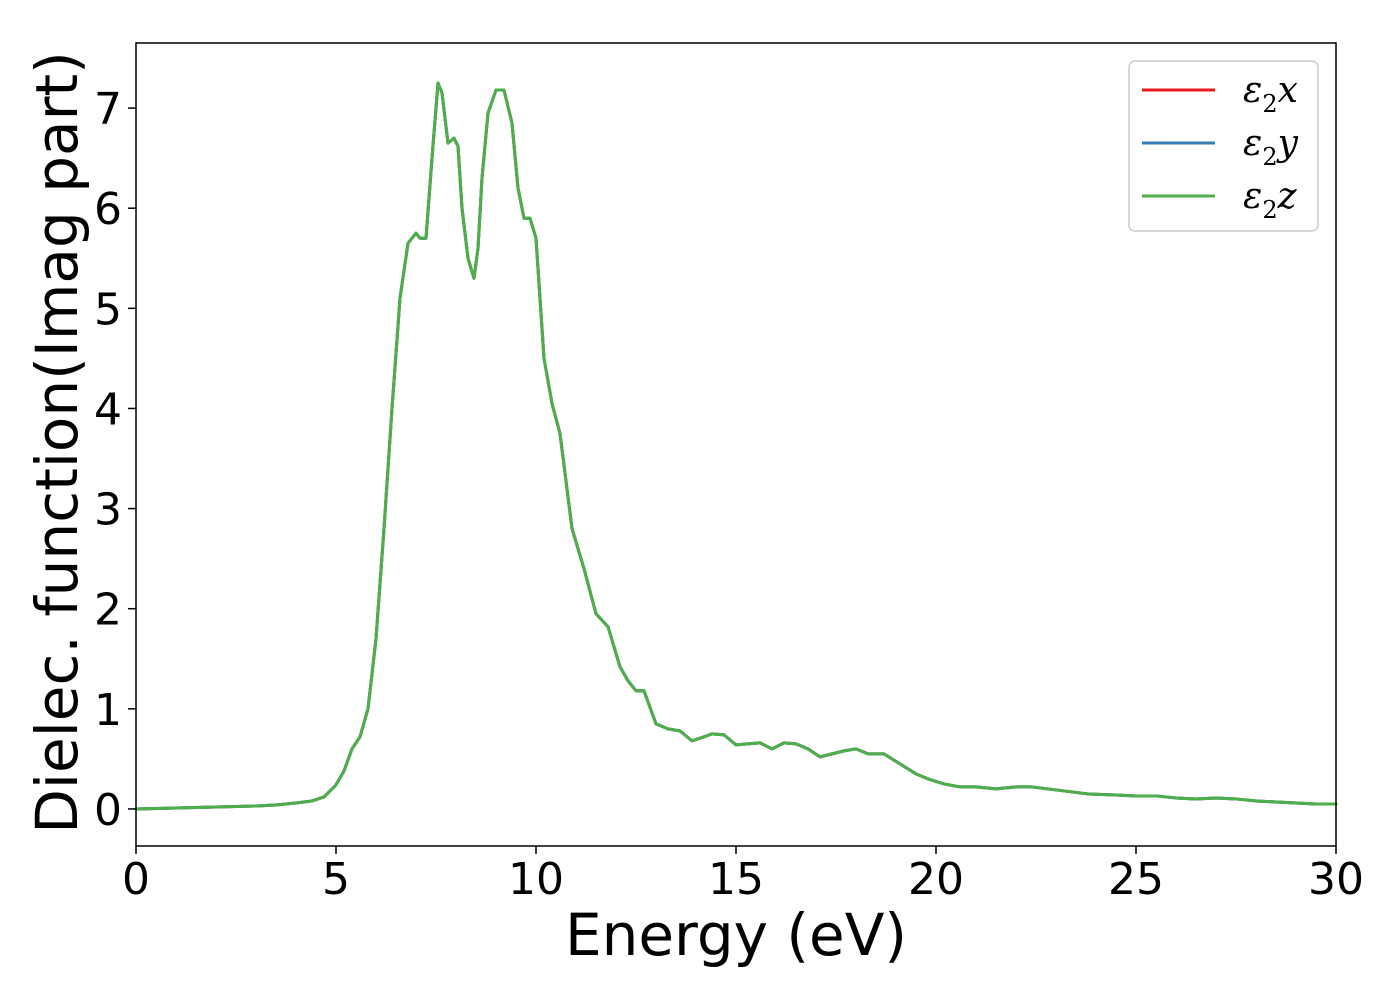 The height and width of the screenshot is (1000, 1400). Describe the element at coordinates (536, 879) in the screenshot. I see `x-tick-label: 10` at that location.